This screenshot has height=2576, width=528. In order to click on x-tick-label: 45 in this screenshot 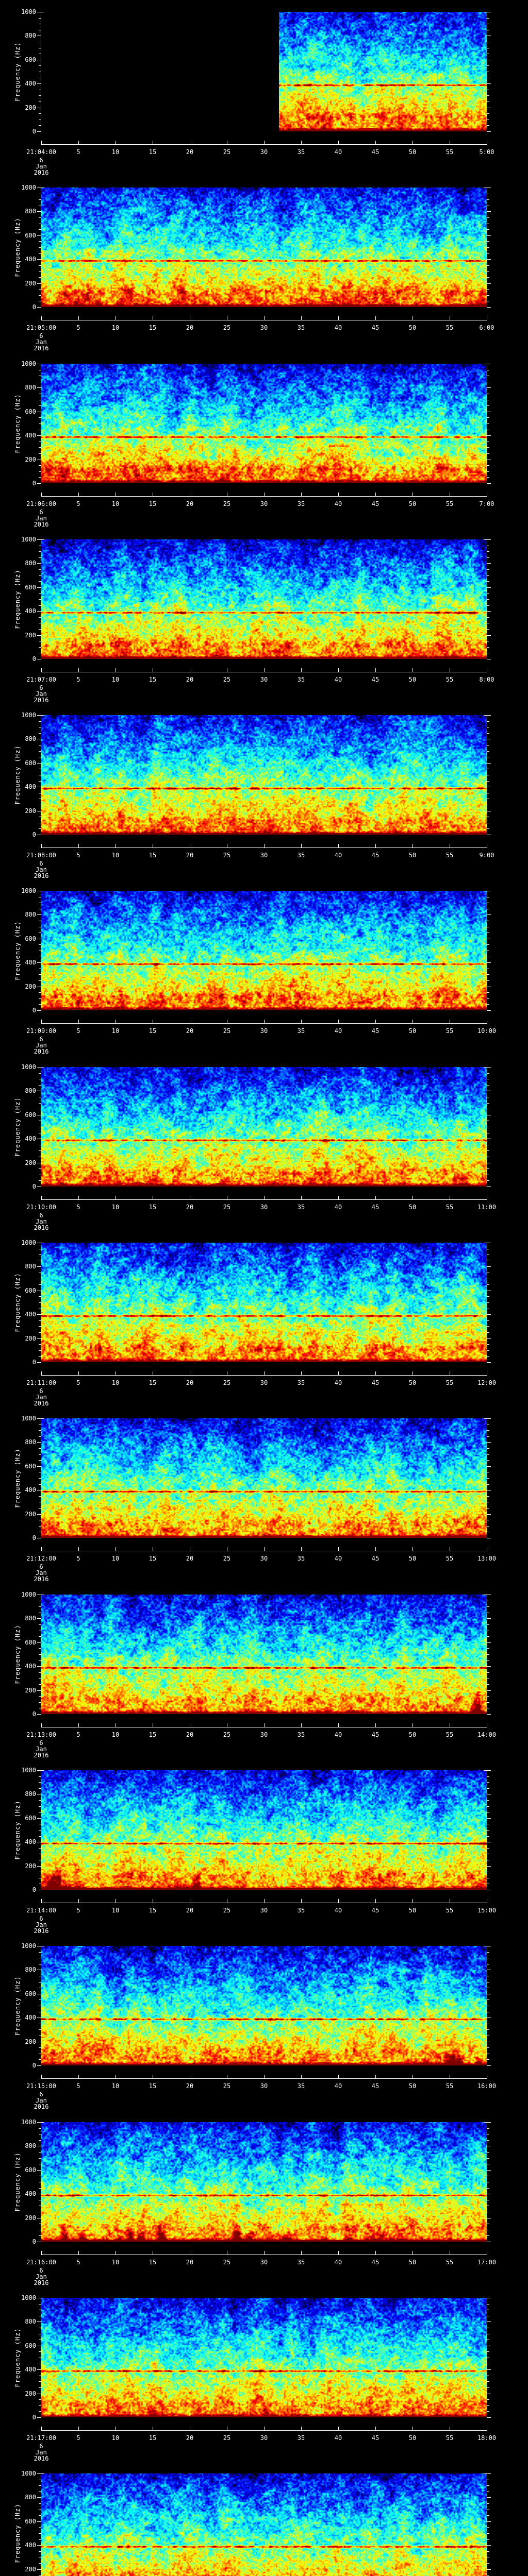, I will do `click(375, 1207)`.